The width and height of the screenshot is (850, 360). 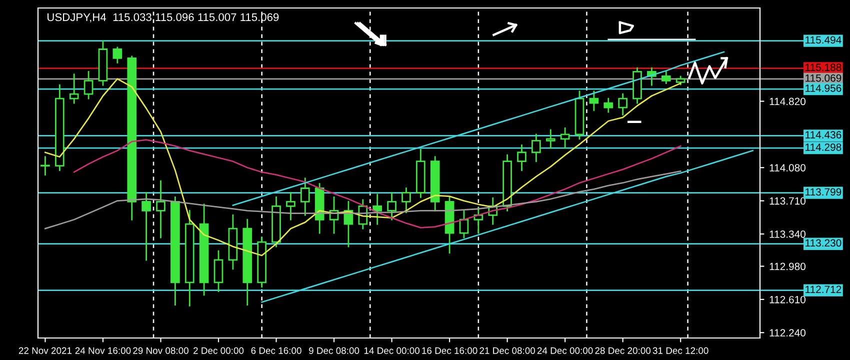 I want to click on line-series, so click(x=363, y=200).